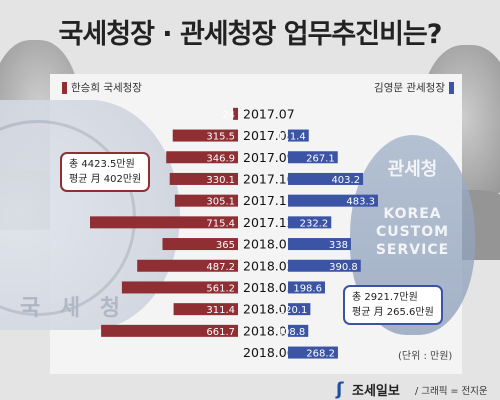 This screenshot has width=500, height=400. I want to click on callout-left-line1: 총 4423.5만원, so click(102, 164).